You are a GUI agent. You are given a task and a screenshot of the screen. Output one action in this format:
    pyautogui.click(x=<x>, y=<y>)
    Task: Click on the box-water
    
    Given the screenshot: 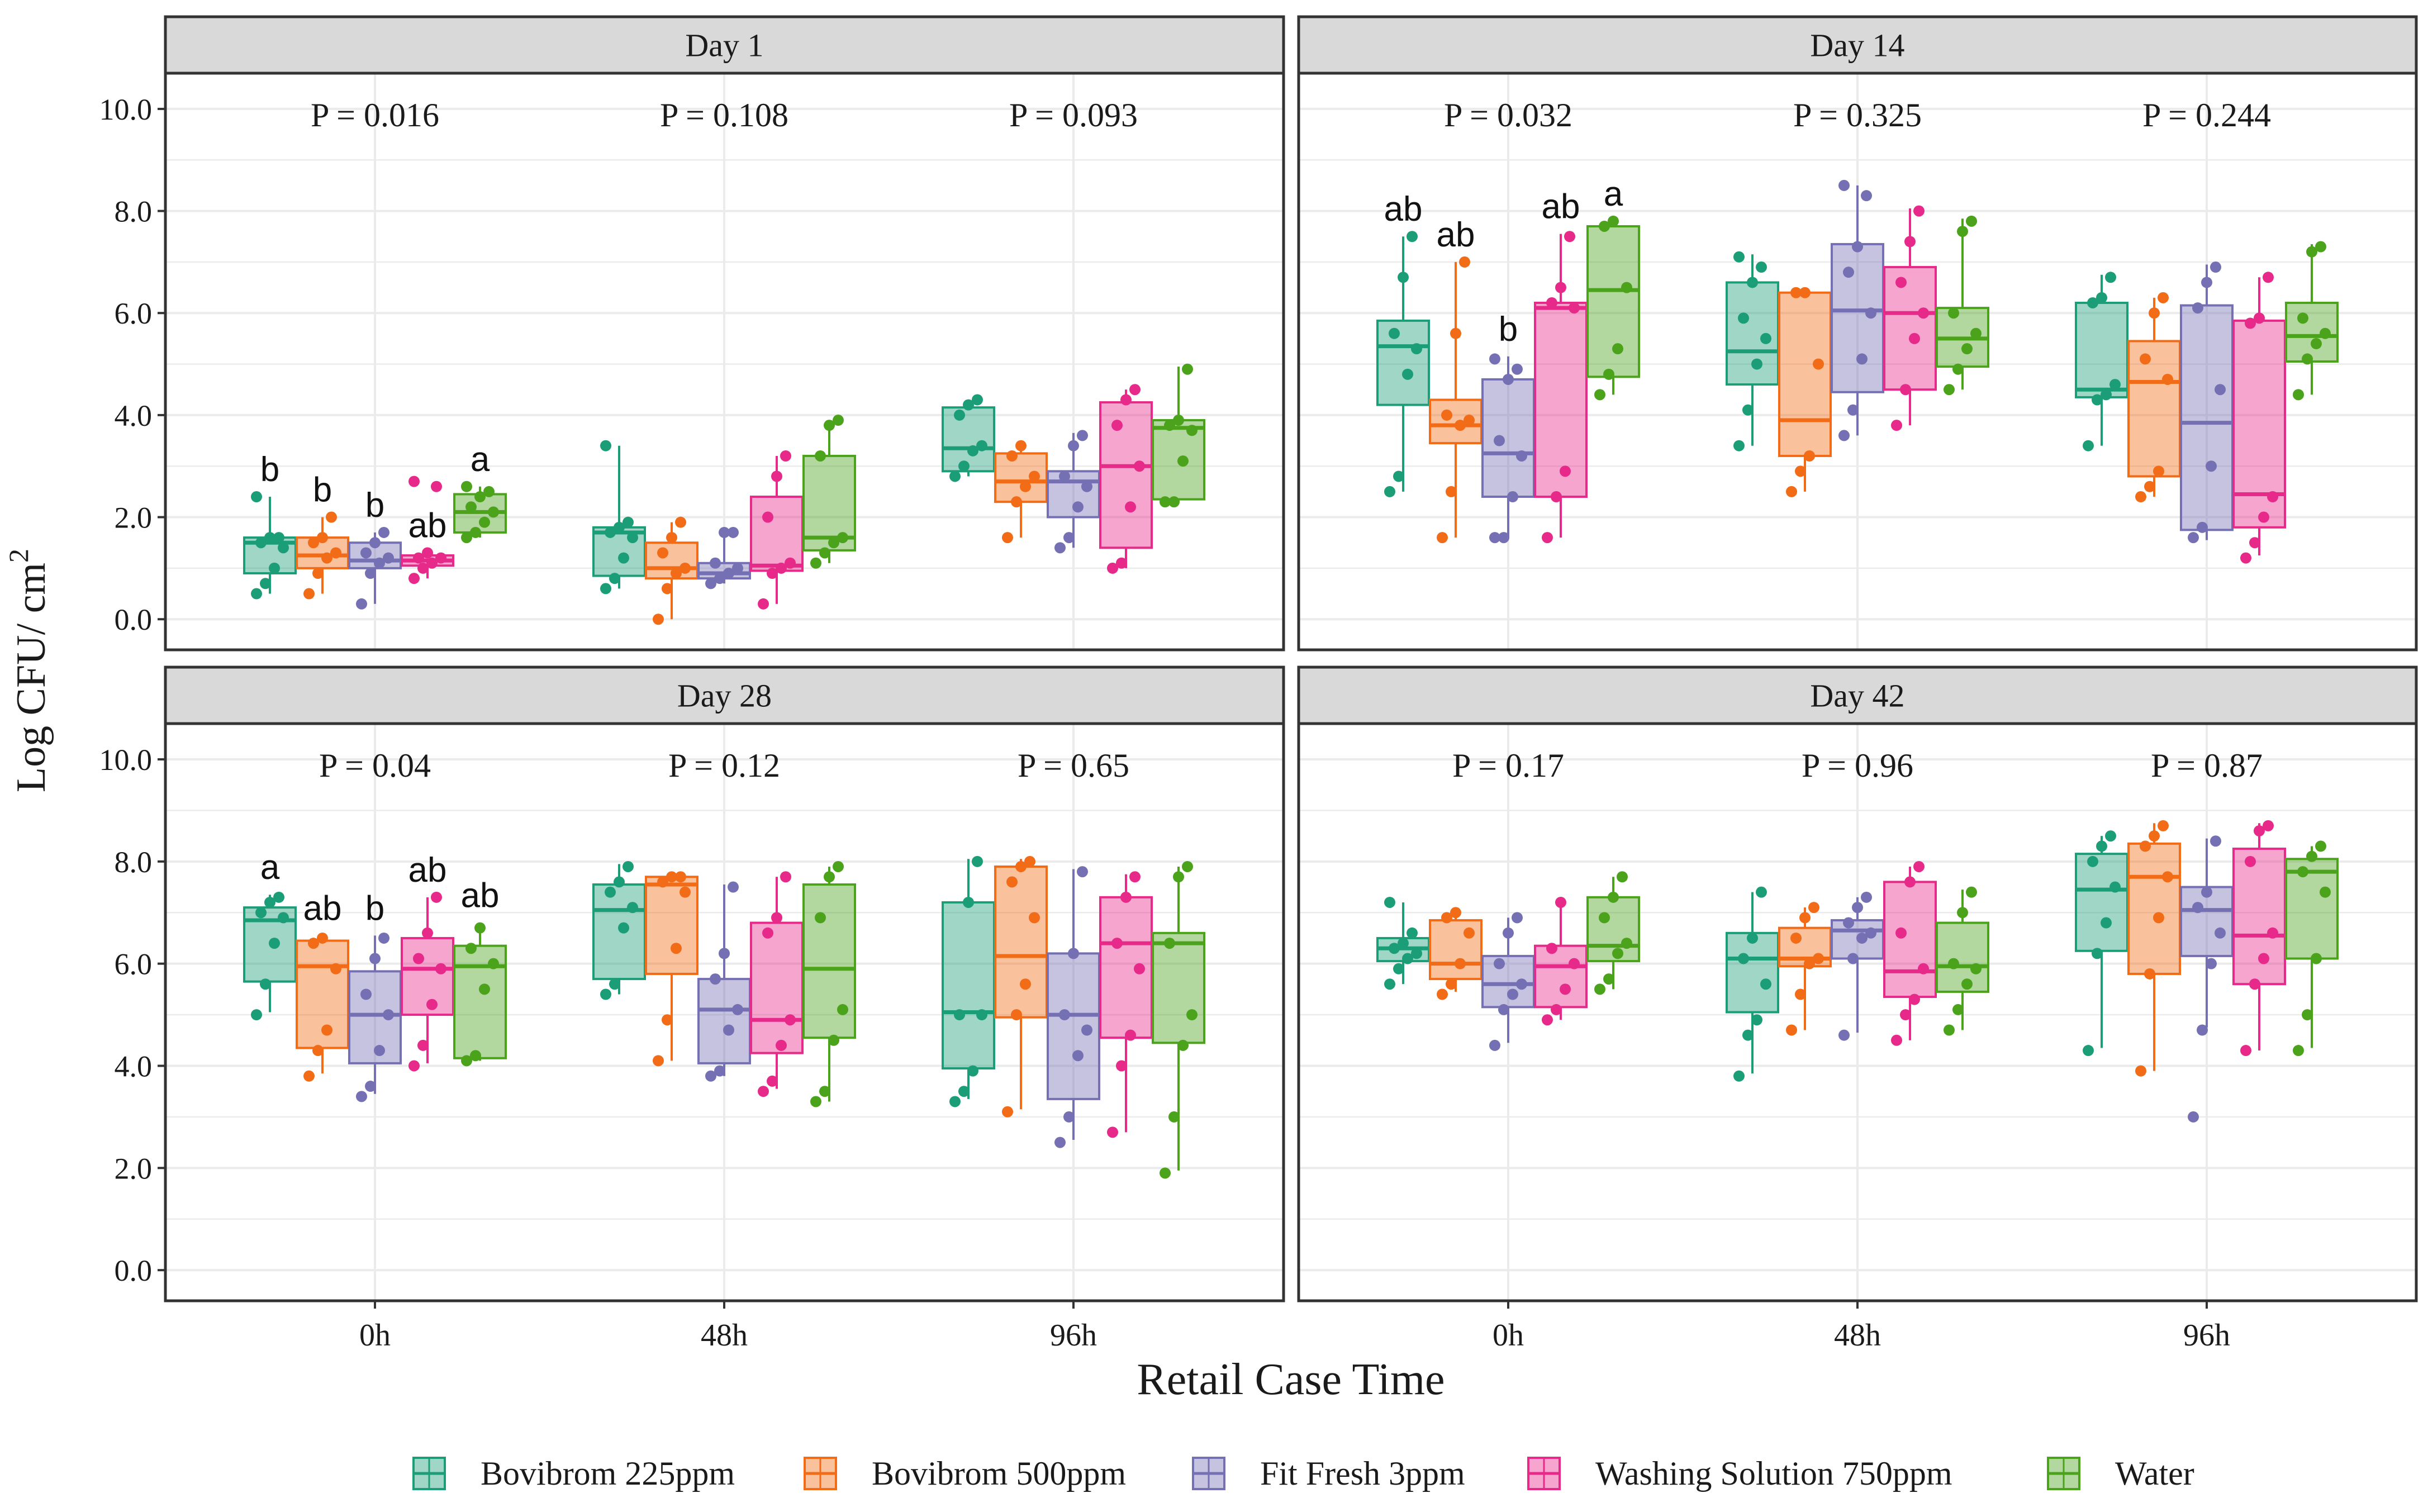 What is the action you would take?
    pyautogui.click(x=2312, y=321)
    